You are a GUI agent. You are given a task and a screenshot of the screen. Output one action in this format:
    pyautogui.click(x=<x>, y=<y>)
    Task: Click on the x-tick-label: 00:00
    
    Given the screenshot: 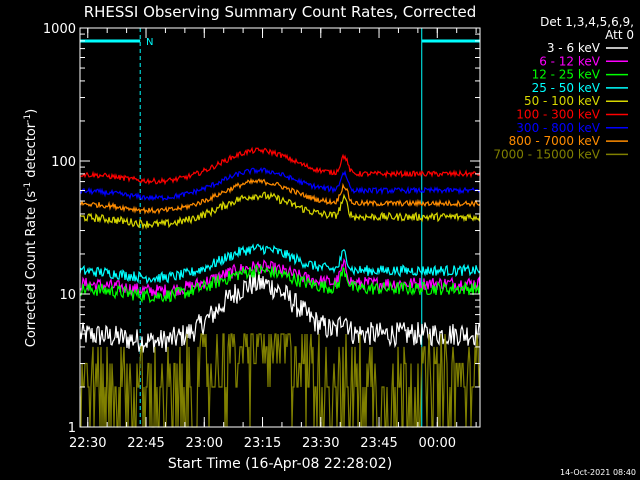 What is the action you would take?
    pyautogui.click(x=437, y=443)
    